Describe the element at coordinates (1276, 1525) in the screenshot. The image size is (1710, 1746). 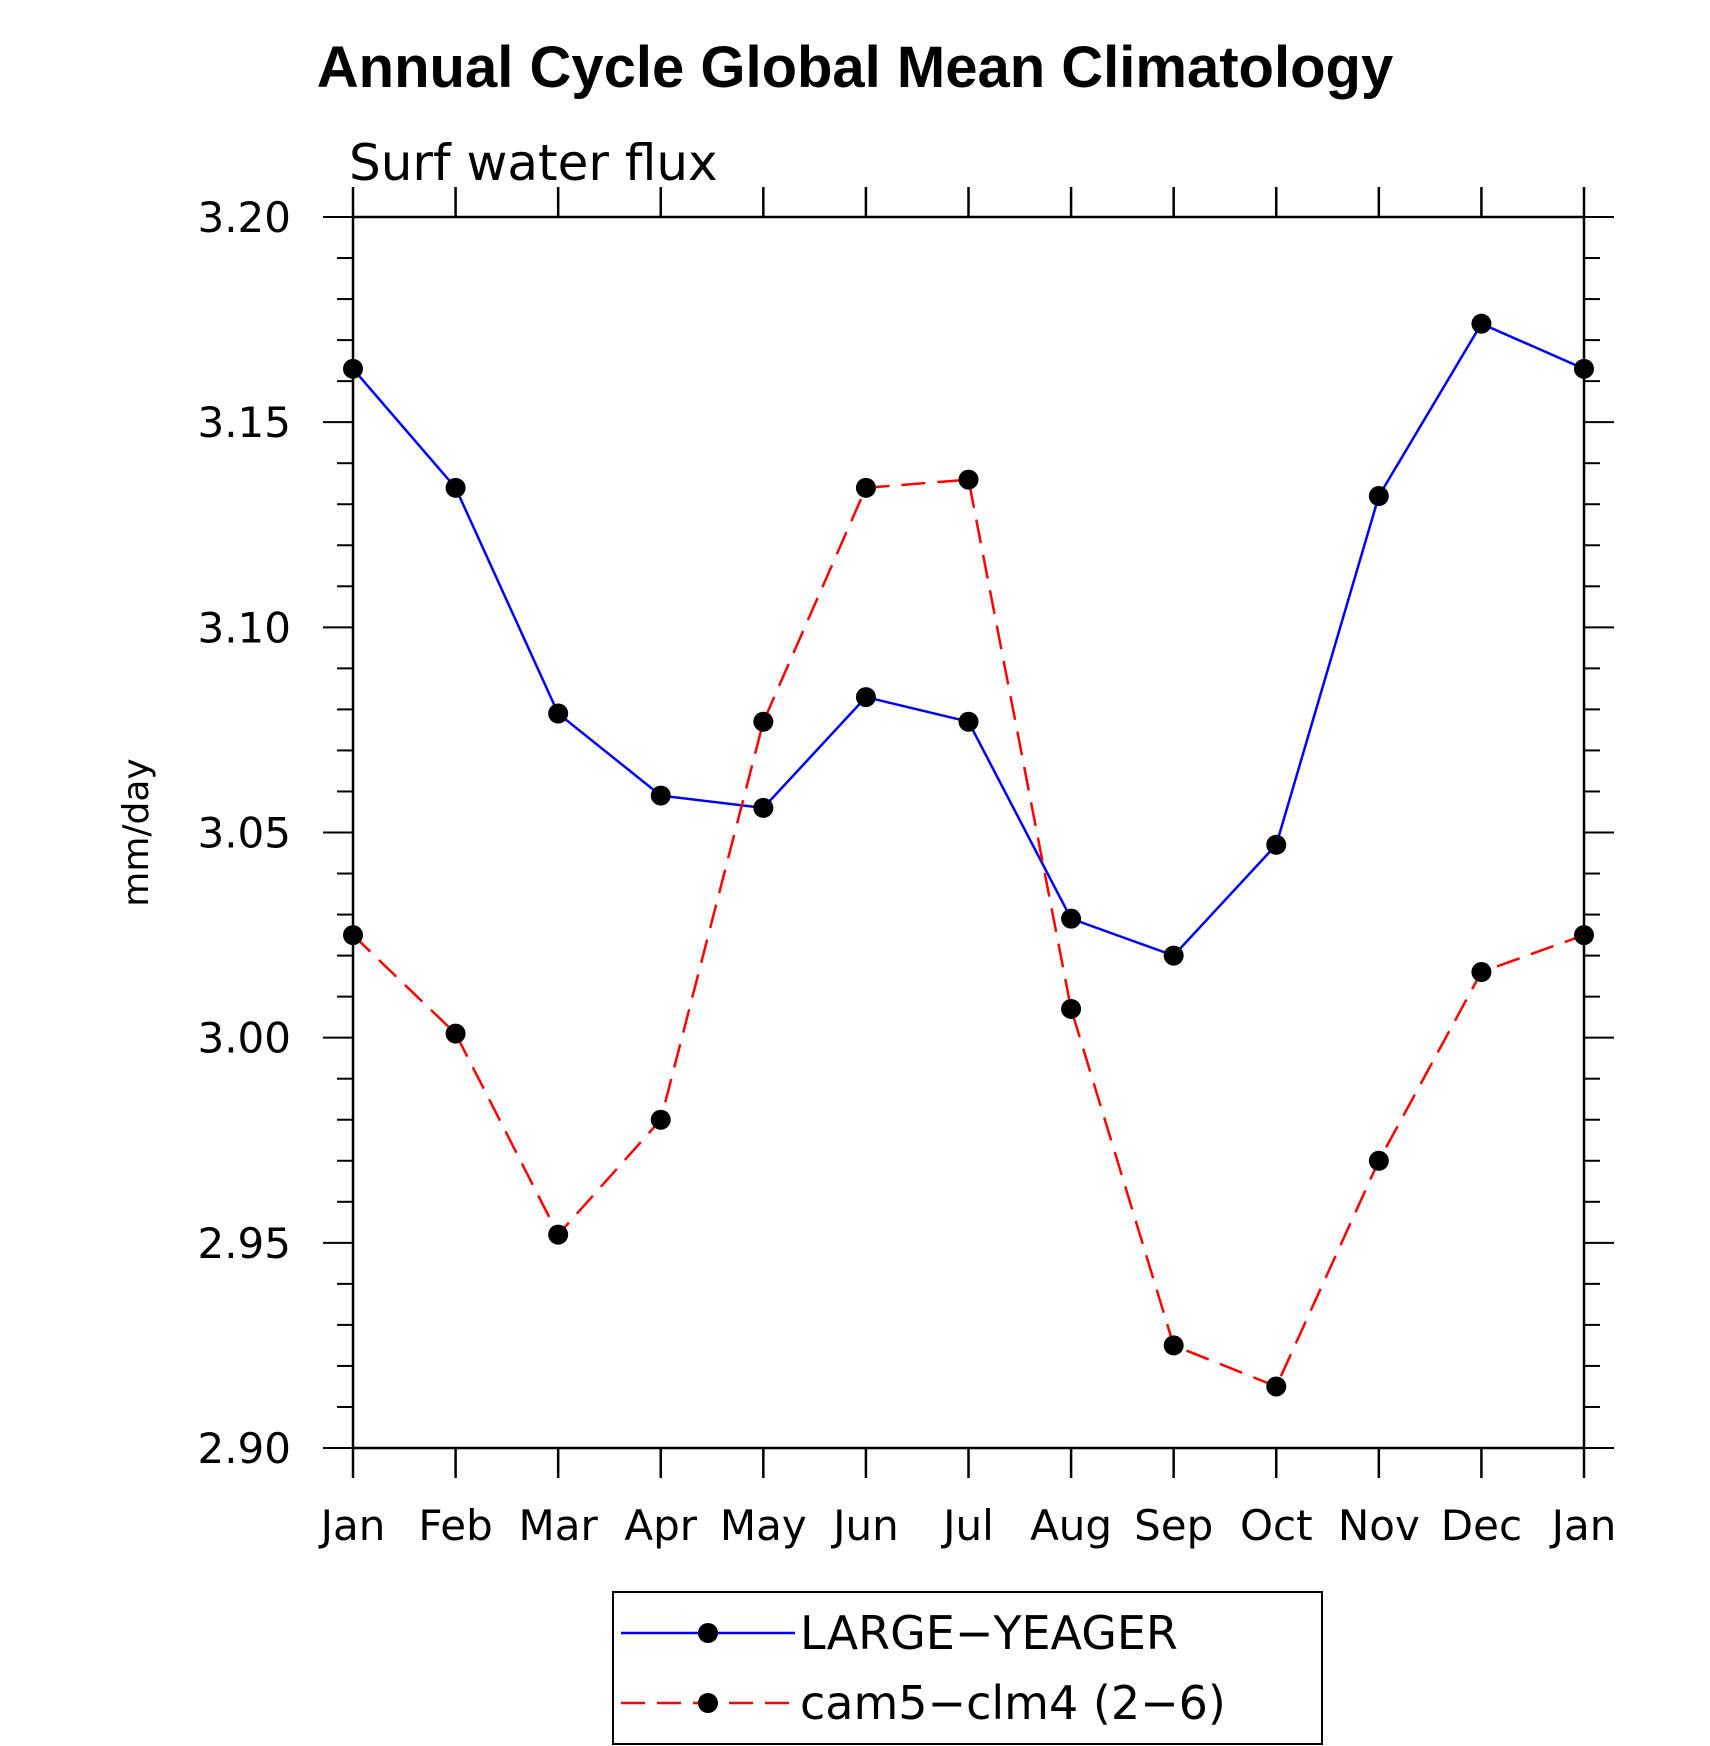
I see `x-tick-label: Oct` at that location.